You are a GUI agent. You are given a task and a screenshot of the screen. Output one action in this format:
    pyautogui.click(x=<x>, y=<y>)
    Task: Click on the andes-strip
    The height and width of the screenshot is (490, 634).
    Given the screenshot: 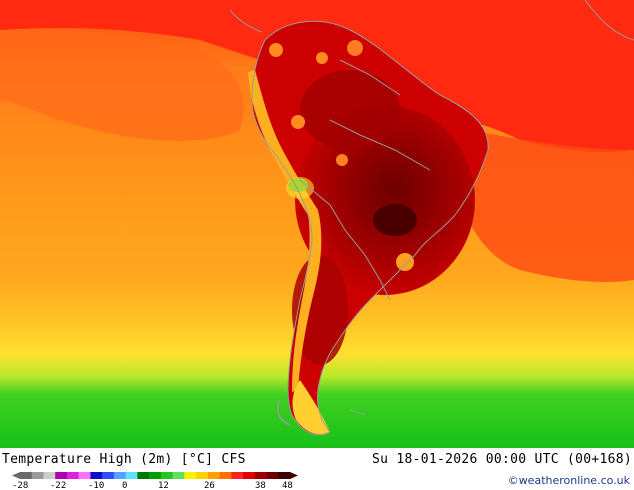 What is the action you would take?
    pyautogui.click(x=285, y=231)
    